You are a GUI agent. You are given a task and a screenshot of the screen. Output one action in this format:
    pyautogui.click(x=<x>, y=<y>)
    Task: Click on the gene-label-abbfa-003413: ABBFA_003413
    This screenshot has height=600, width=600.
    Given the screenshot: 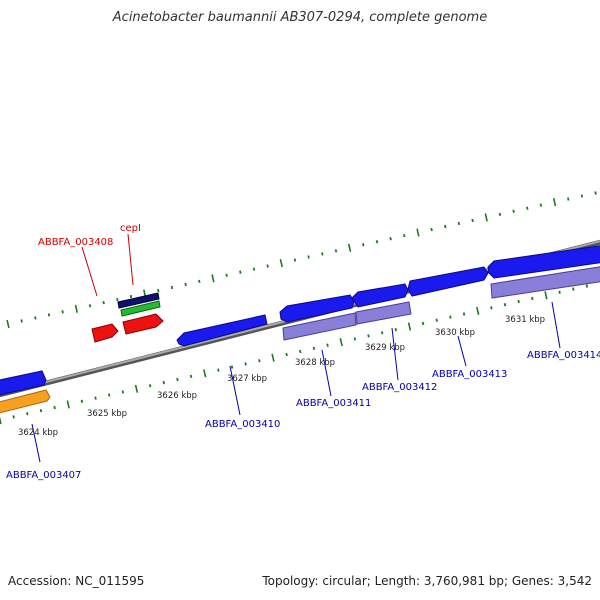 What is the action you would take?
    pyautogui.click(x=469, y=374)
    